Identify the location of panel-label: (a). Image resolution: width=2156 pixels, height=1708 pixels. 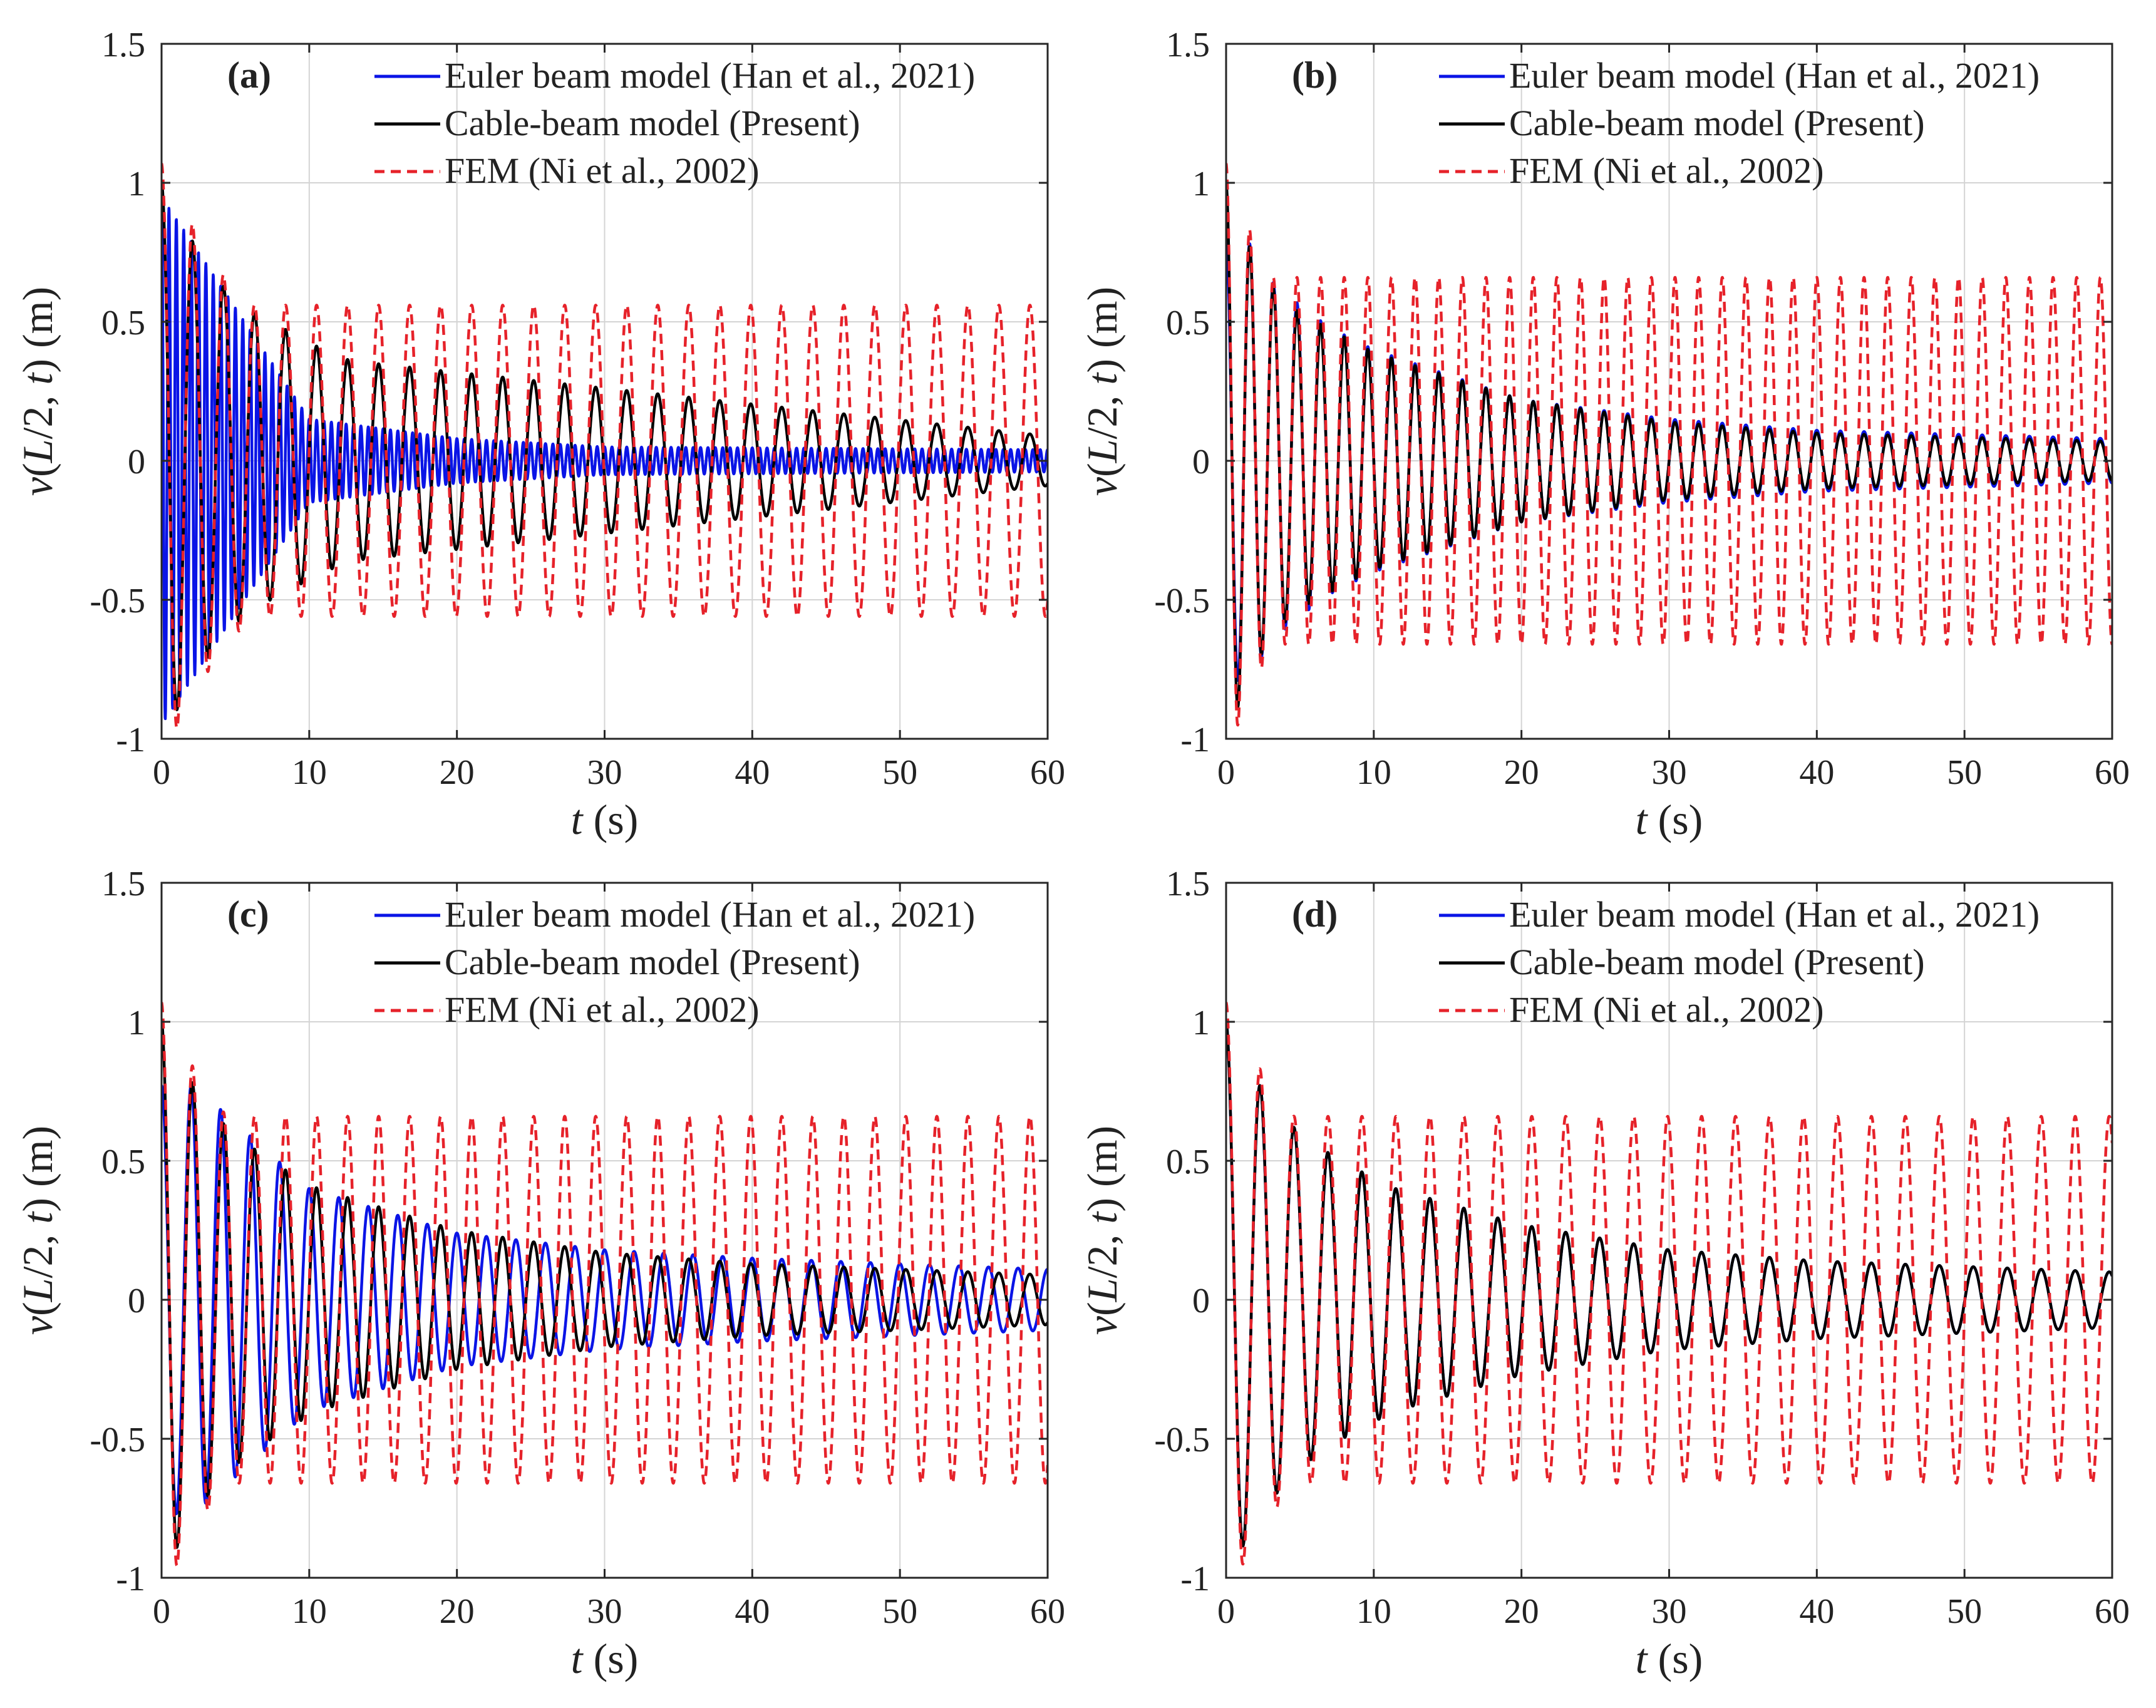
(249, 75).